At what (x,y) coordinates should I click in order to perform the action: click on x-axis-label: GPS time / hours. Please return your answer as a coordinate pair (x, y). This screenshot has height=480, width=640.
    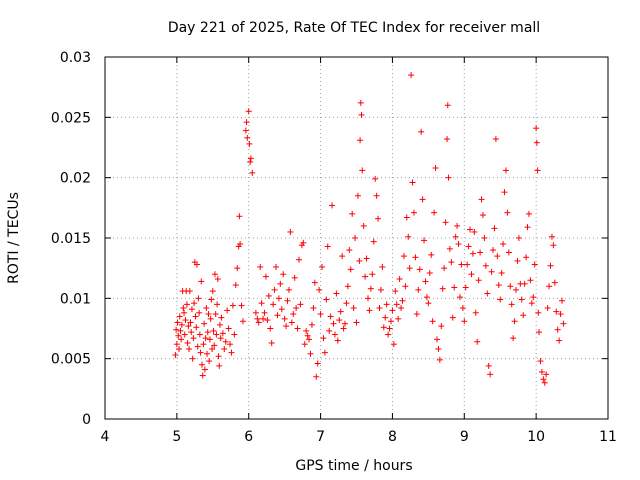
    Looking at the image, I should click on (353, 466).